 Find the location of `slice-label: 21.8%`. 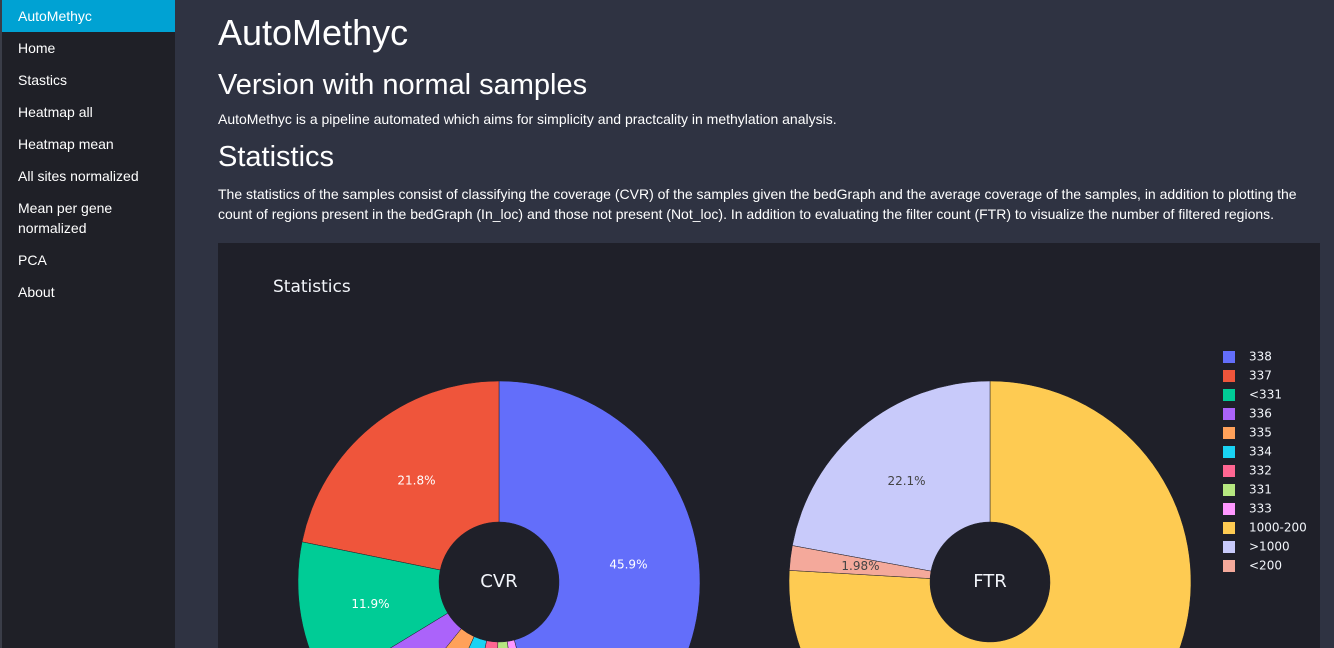

slice-label: 21.8% is located at coordinates (416, 480).